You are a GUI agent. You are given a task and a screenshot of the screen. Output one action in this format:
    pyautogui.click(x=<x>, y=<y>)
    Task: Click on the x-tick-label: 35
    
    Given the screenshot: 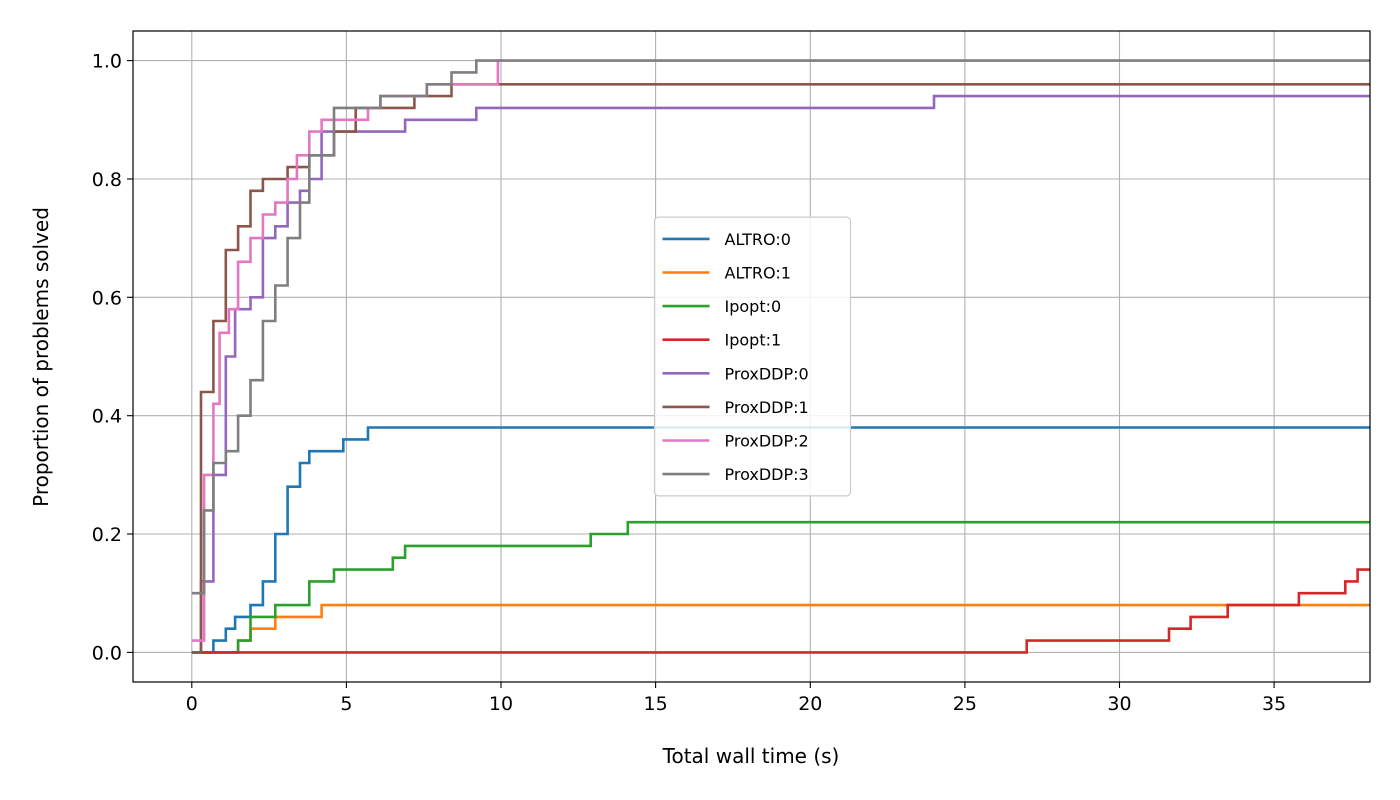 What is the action you would take?
    pyautogui.click(x=1274, y=704)
    